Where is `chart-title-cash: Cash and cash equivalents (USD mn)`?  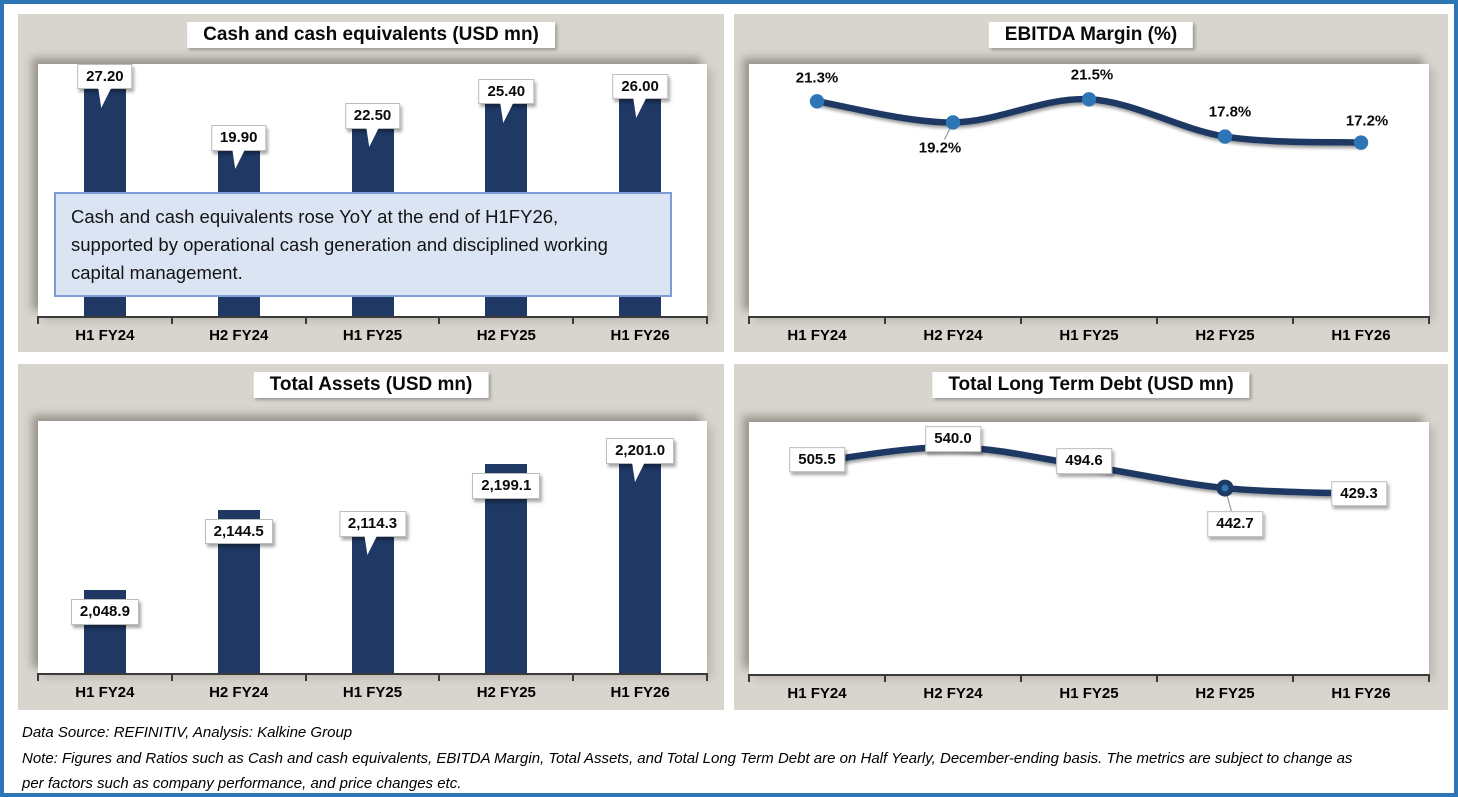 chart-title-cash: Cash and cash equivalents (USD mn) is located at coordinates (371, 35).